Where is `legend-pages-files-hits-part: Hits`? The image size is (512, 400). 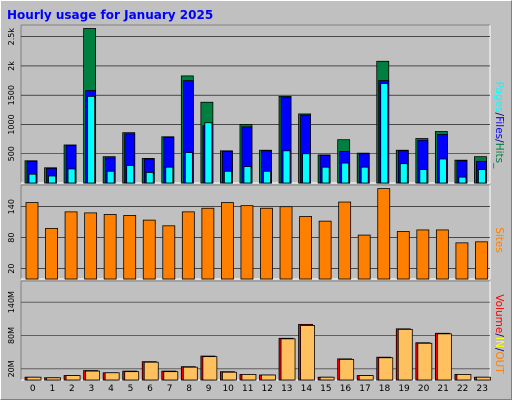 legend-pages-files-hits-part: Hits is located at coordinates (499, 153).